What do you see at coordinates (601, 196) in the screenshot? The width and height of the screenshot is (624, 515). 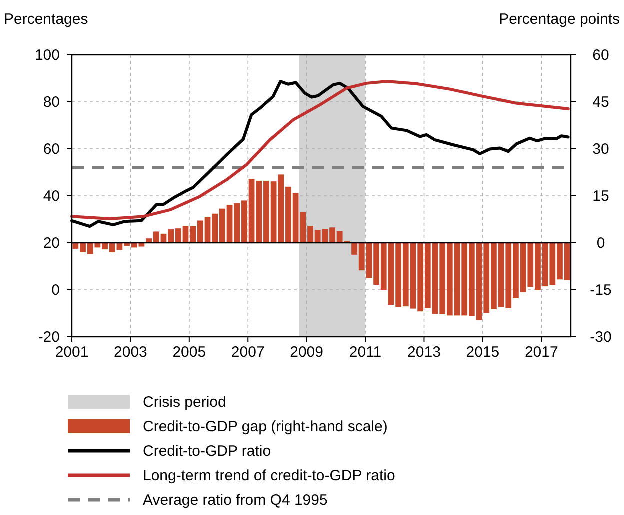 I see `y2-tick-label: 15` at bounding box center [601, 196].